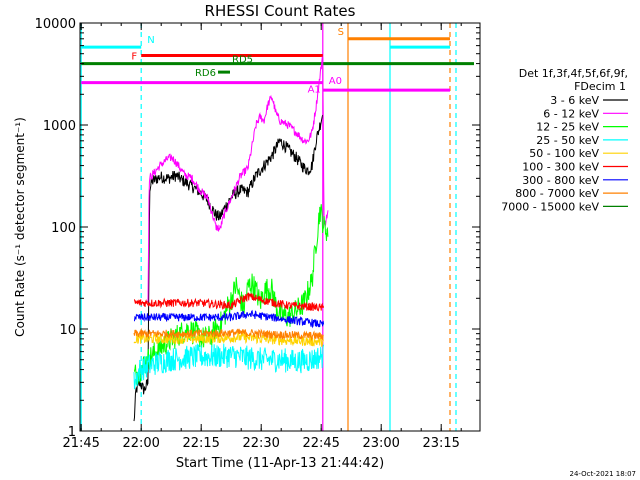 This screenshot has height=480, width=640. Describe the element at coordinates (600, 86) in the screenshot. I see `legend-header: FDecim 1` at that location.